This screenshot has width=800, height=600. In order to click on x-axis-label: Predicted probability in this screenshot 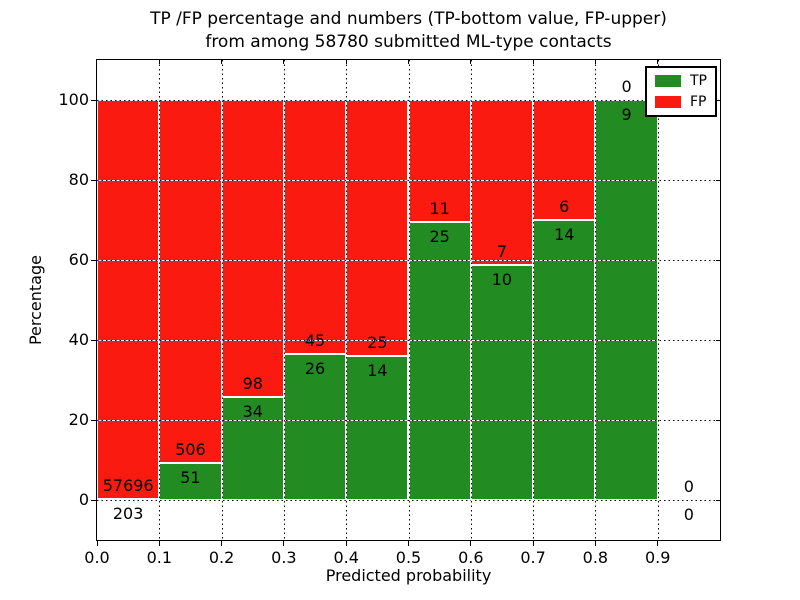, I will do `click(408, 575)`.